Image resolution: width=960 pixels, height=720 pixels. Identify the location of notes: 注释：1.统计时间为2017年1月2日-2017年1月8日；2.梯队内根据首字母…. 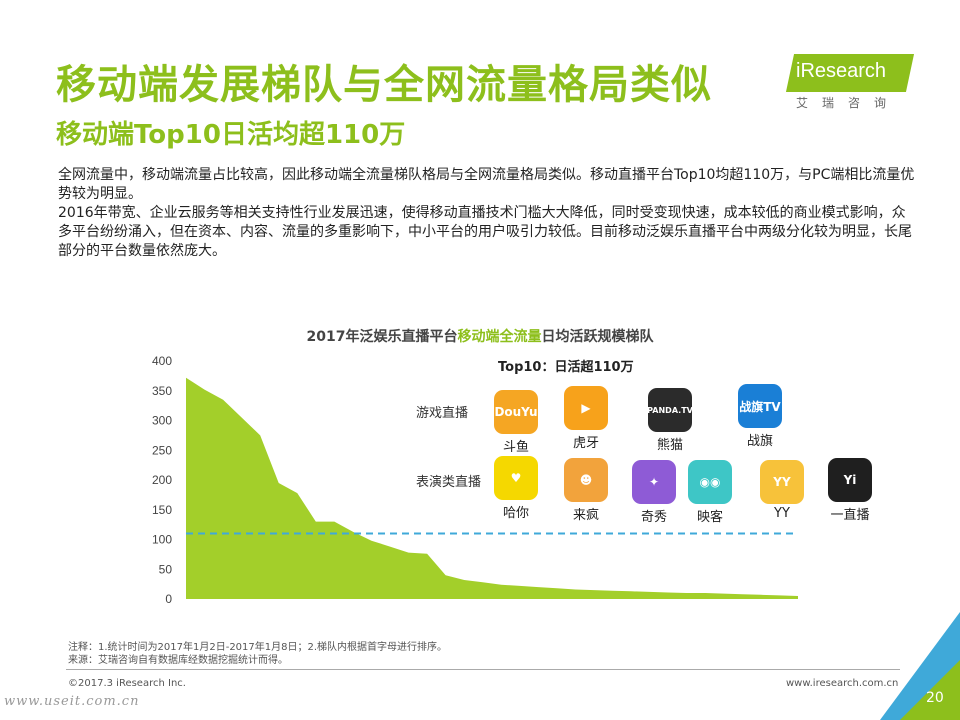
(257, 654).